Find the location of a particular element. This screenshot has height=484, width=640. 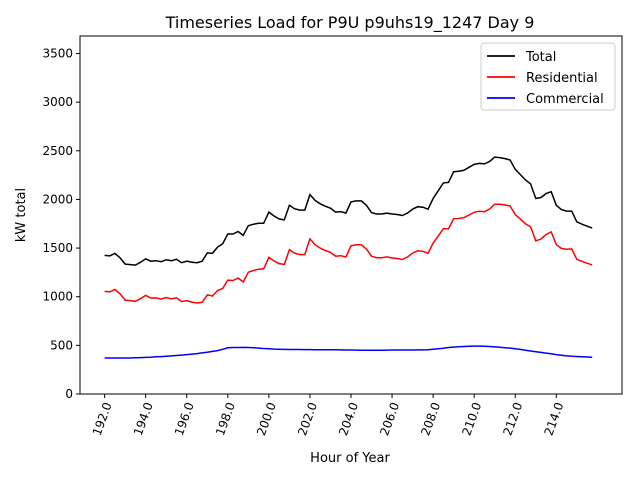

y-tick-label: 2500 is located at coordinates (57, 151).